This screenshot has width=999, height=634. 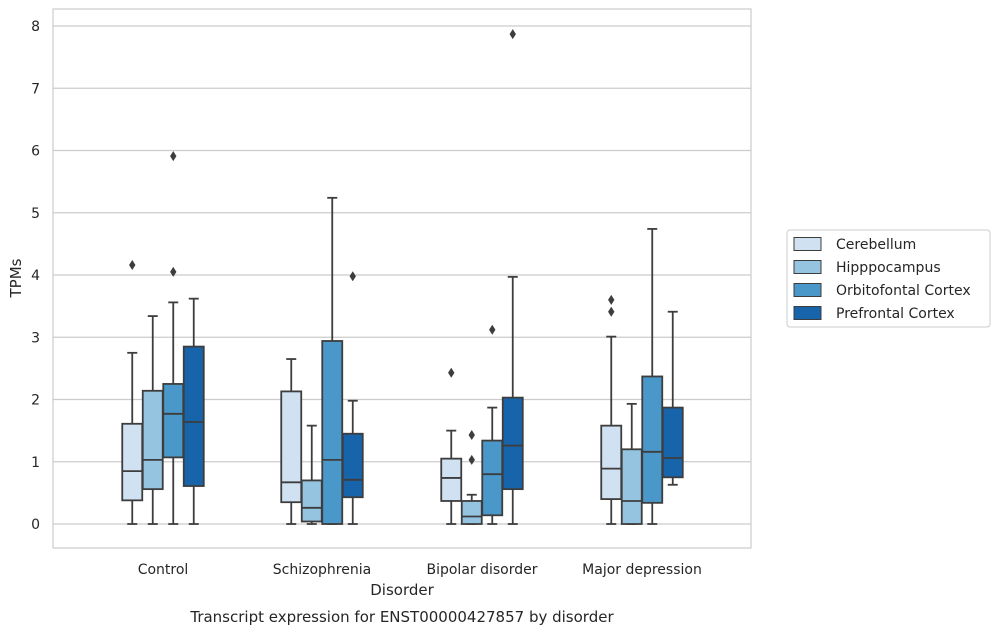 I want to click on x-axis-label: Disorder, so click(x=402, y=590).